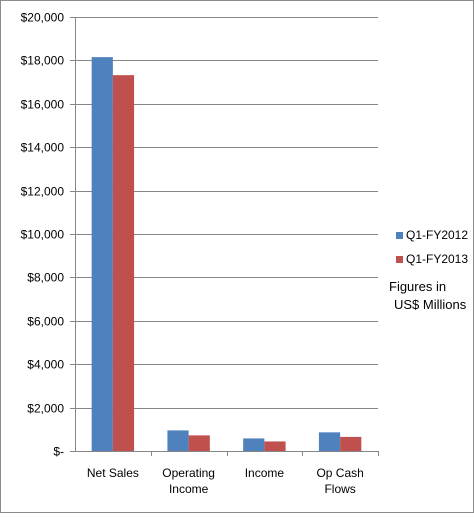  Describe the element at coordinates (254, 444) in the screenshot. I see `bar-q1-fy2012-income` at that location.